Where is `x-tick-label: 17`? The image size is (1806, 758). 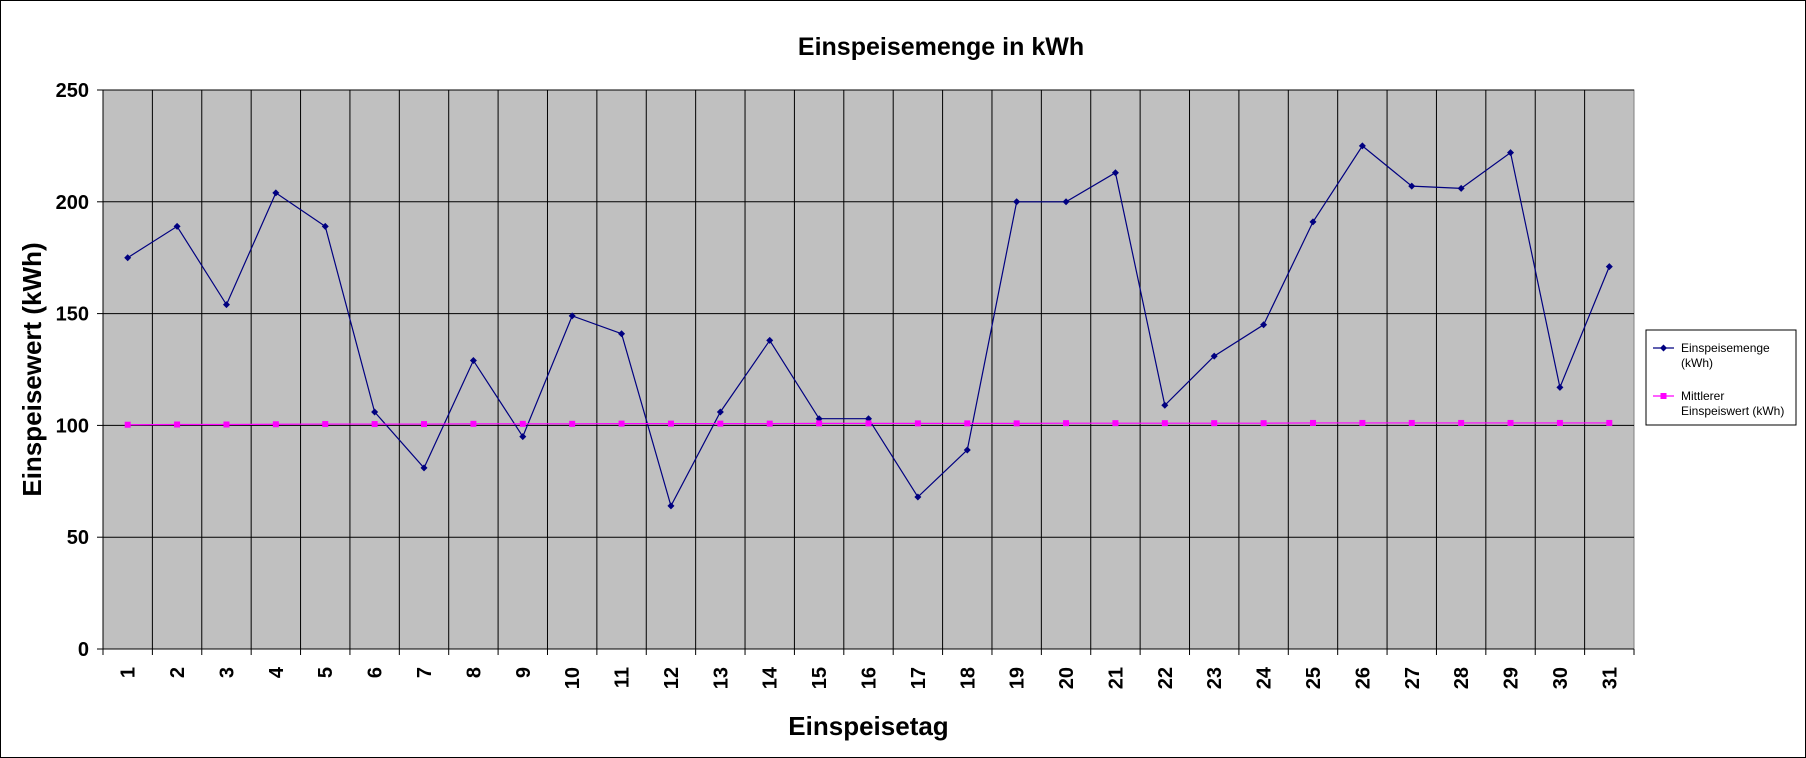 x-tick-label: 17 is located at coordinates (919, 678).